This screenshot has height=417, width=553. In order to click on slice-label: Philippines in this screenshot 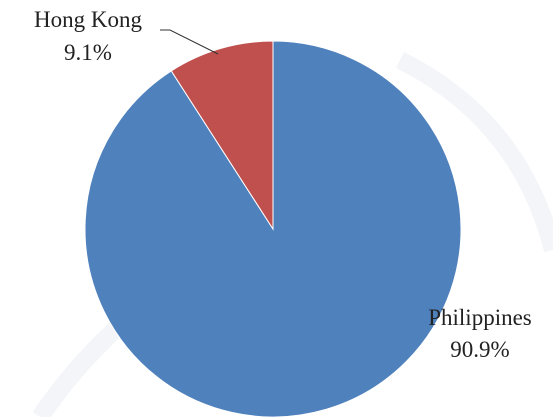, I will do `click(480, 317)`.